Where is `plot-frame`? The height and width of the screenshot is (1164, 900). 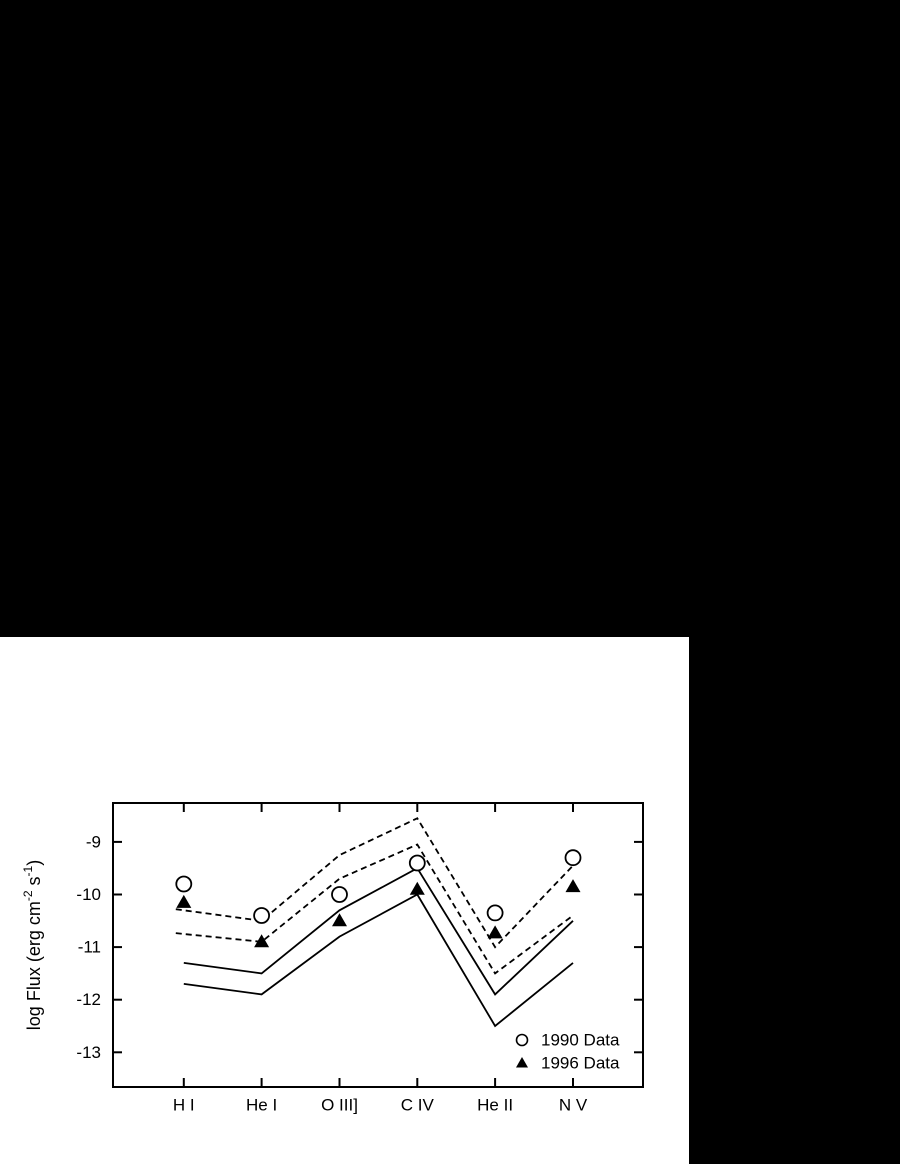 plot-frame is located at coordinates (378, 945).